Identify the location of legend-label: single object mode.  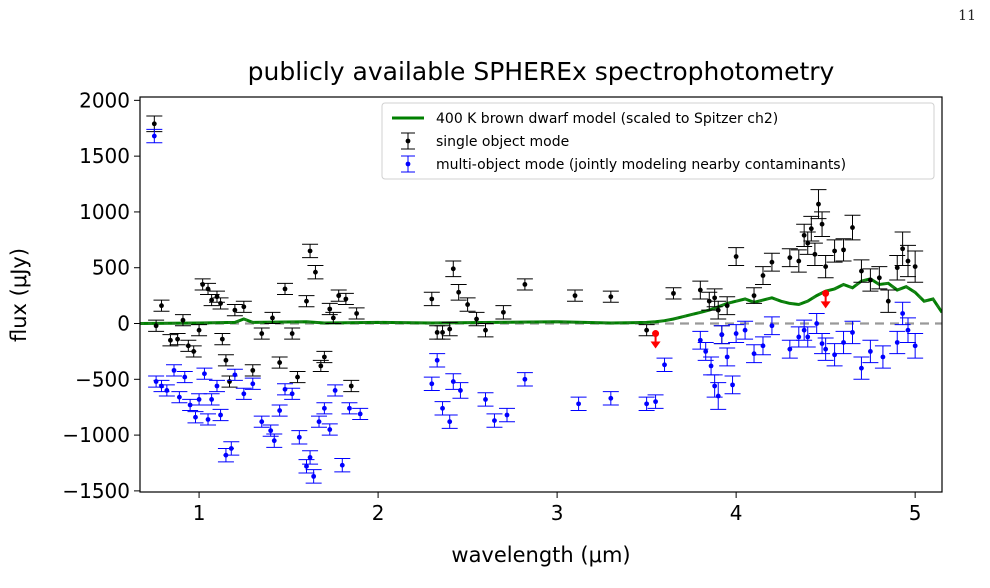
(502, 142).